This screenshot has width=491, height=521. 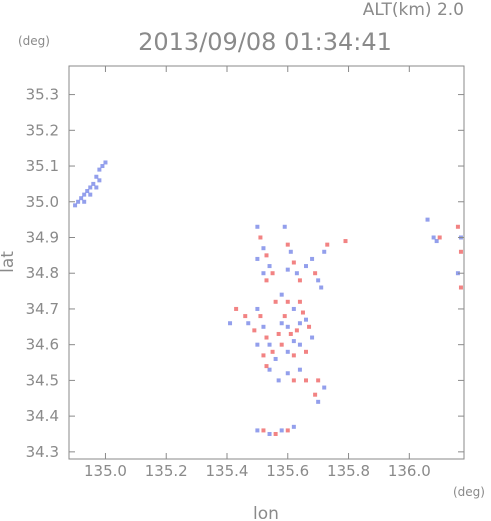 I want to click on y-tick-label: 34.9, so click(x=42, y=237).